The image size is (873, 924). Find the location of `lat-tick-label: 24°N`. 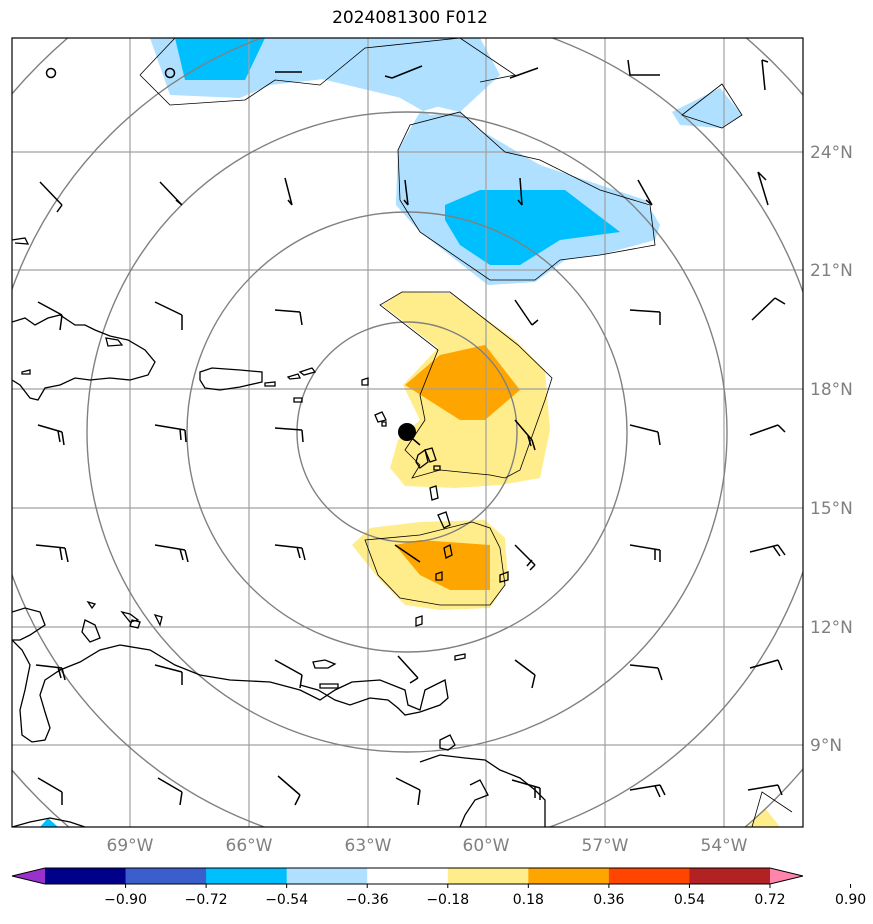

lat-tick-label: 24°N is located at coordinates (831, 153).